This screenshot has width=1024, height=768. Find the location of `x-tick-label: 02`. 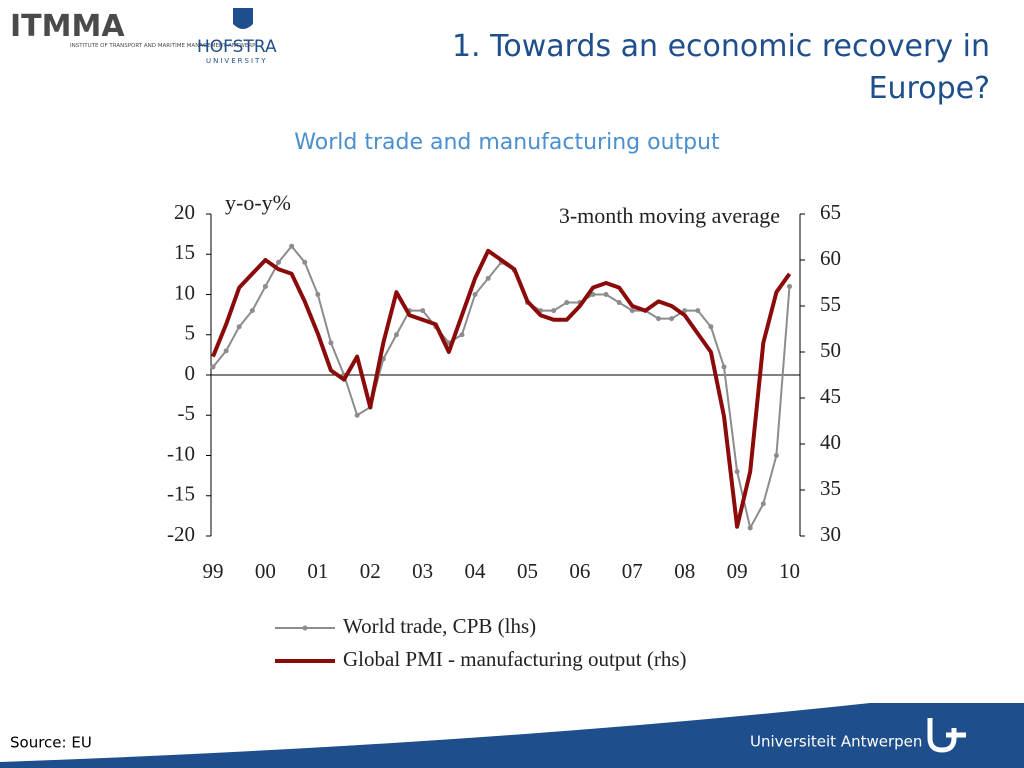

x-tick-label: 02 is located at coordinates (370, 571).